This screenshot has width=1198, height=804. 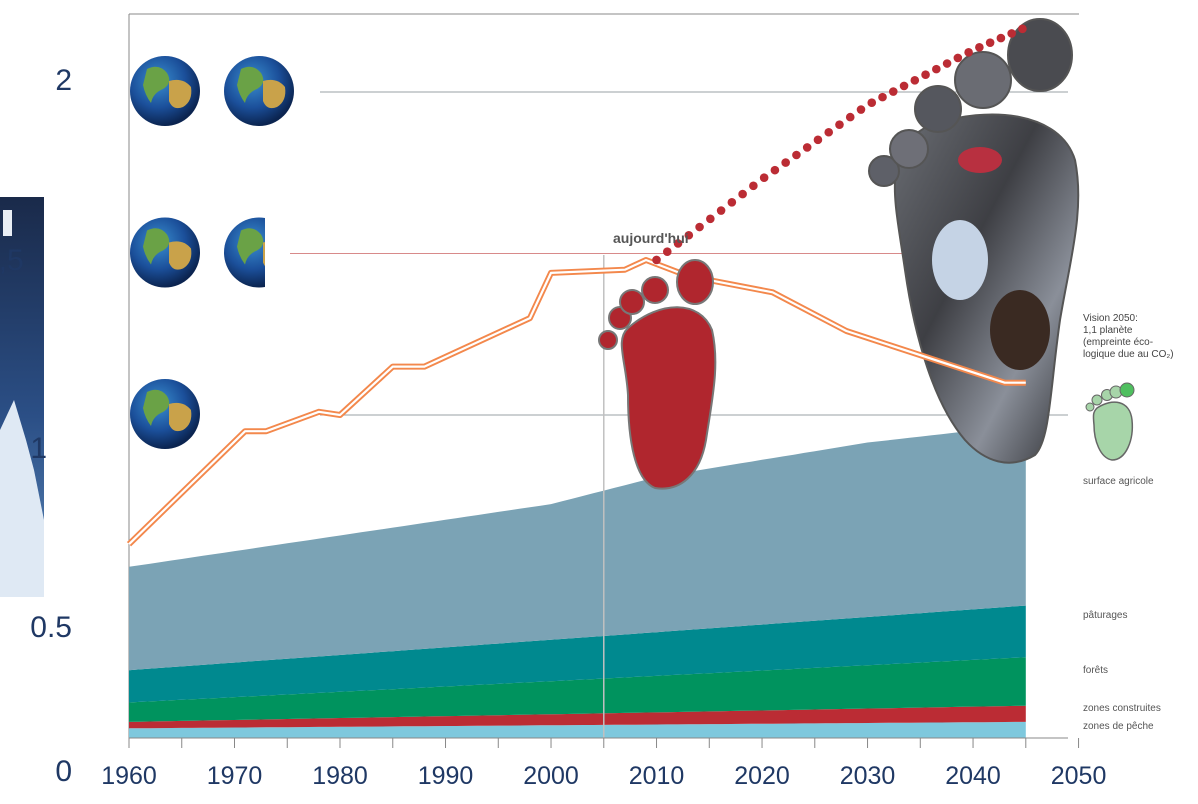 I want to click on x-tick-label: 2040, so click(x=973, y=776).